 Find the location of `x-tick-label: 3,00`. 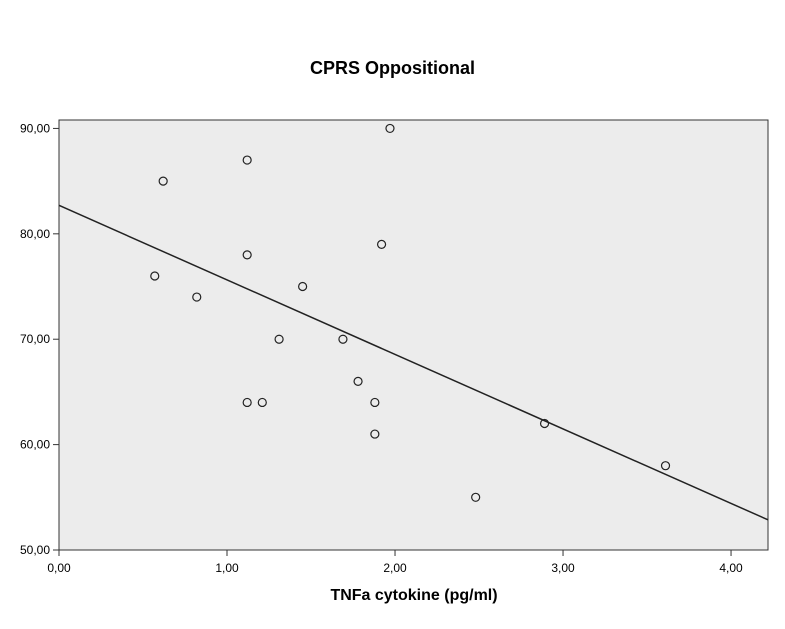

x-tick-label: 3,00 is located at coordinates (563, 568).